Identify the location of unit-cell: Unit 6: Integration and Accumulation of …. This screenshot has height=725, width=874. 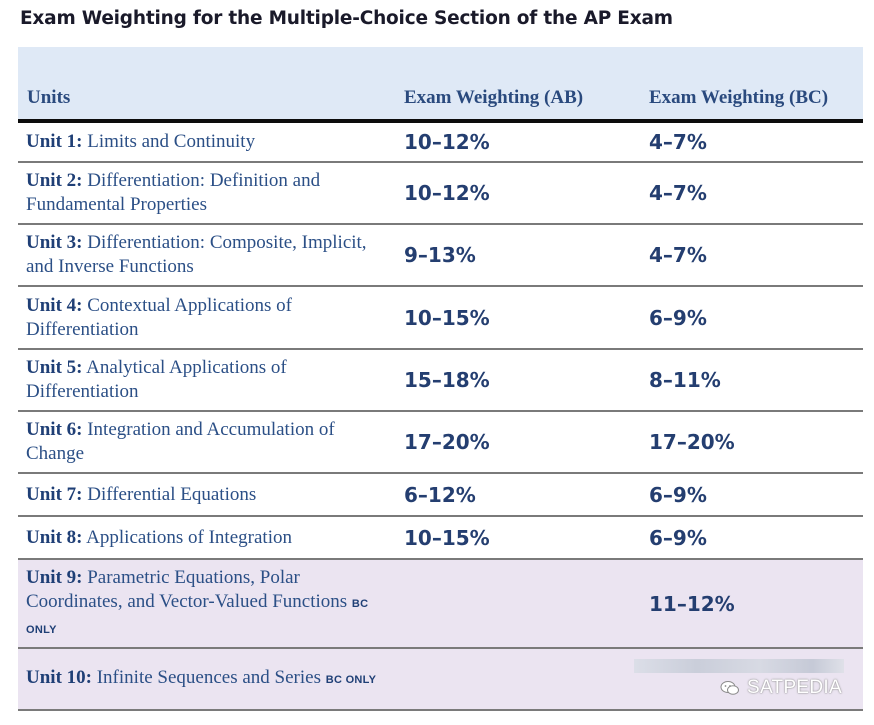
(208, 442).